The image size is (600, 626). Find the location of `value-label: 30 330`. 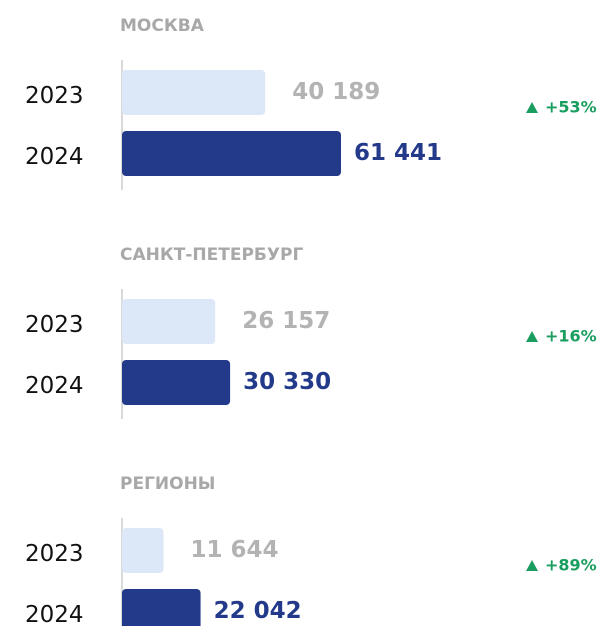

value-label: 30 330 is located at coordinates (287, 382).